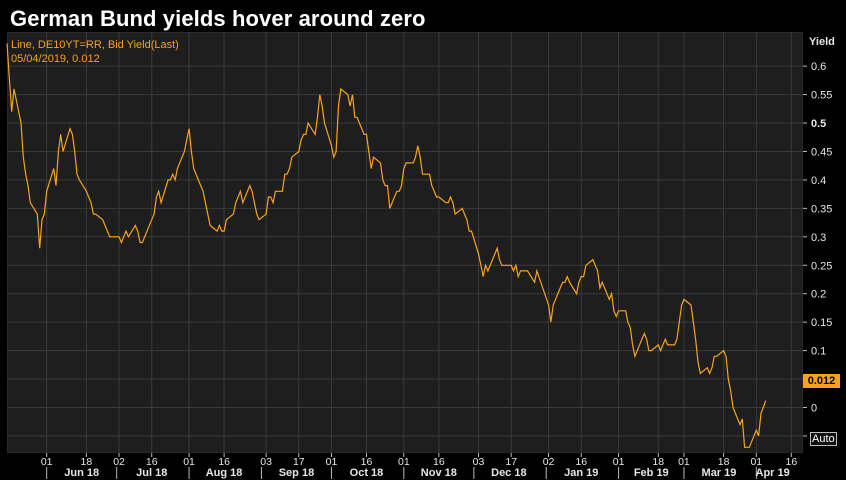 The height and width of the screenshot is (480, 846). Describe the element at coordinates (773, 473) in the screenshot. I see `x-month-label: Apr 19` at that location.